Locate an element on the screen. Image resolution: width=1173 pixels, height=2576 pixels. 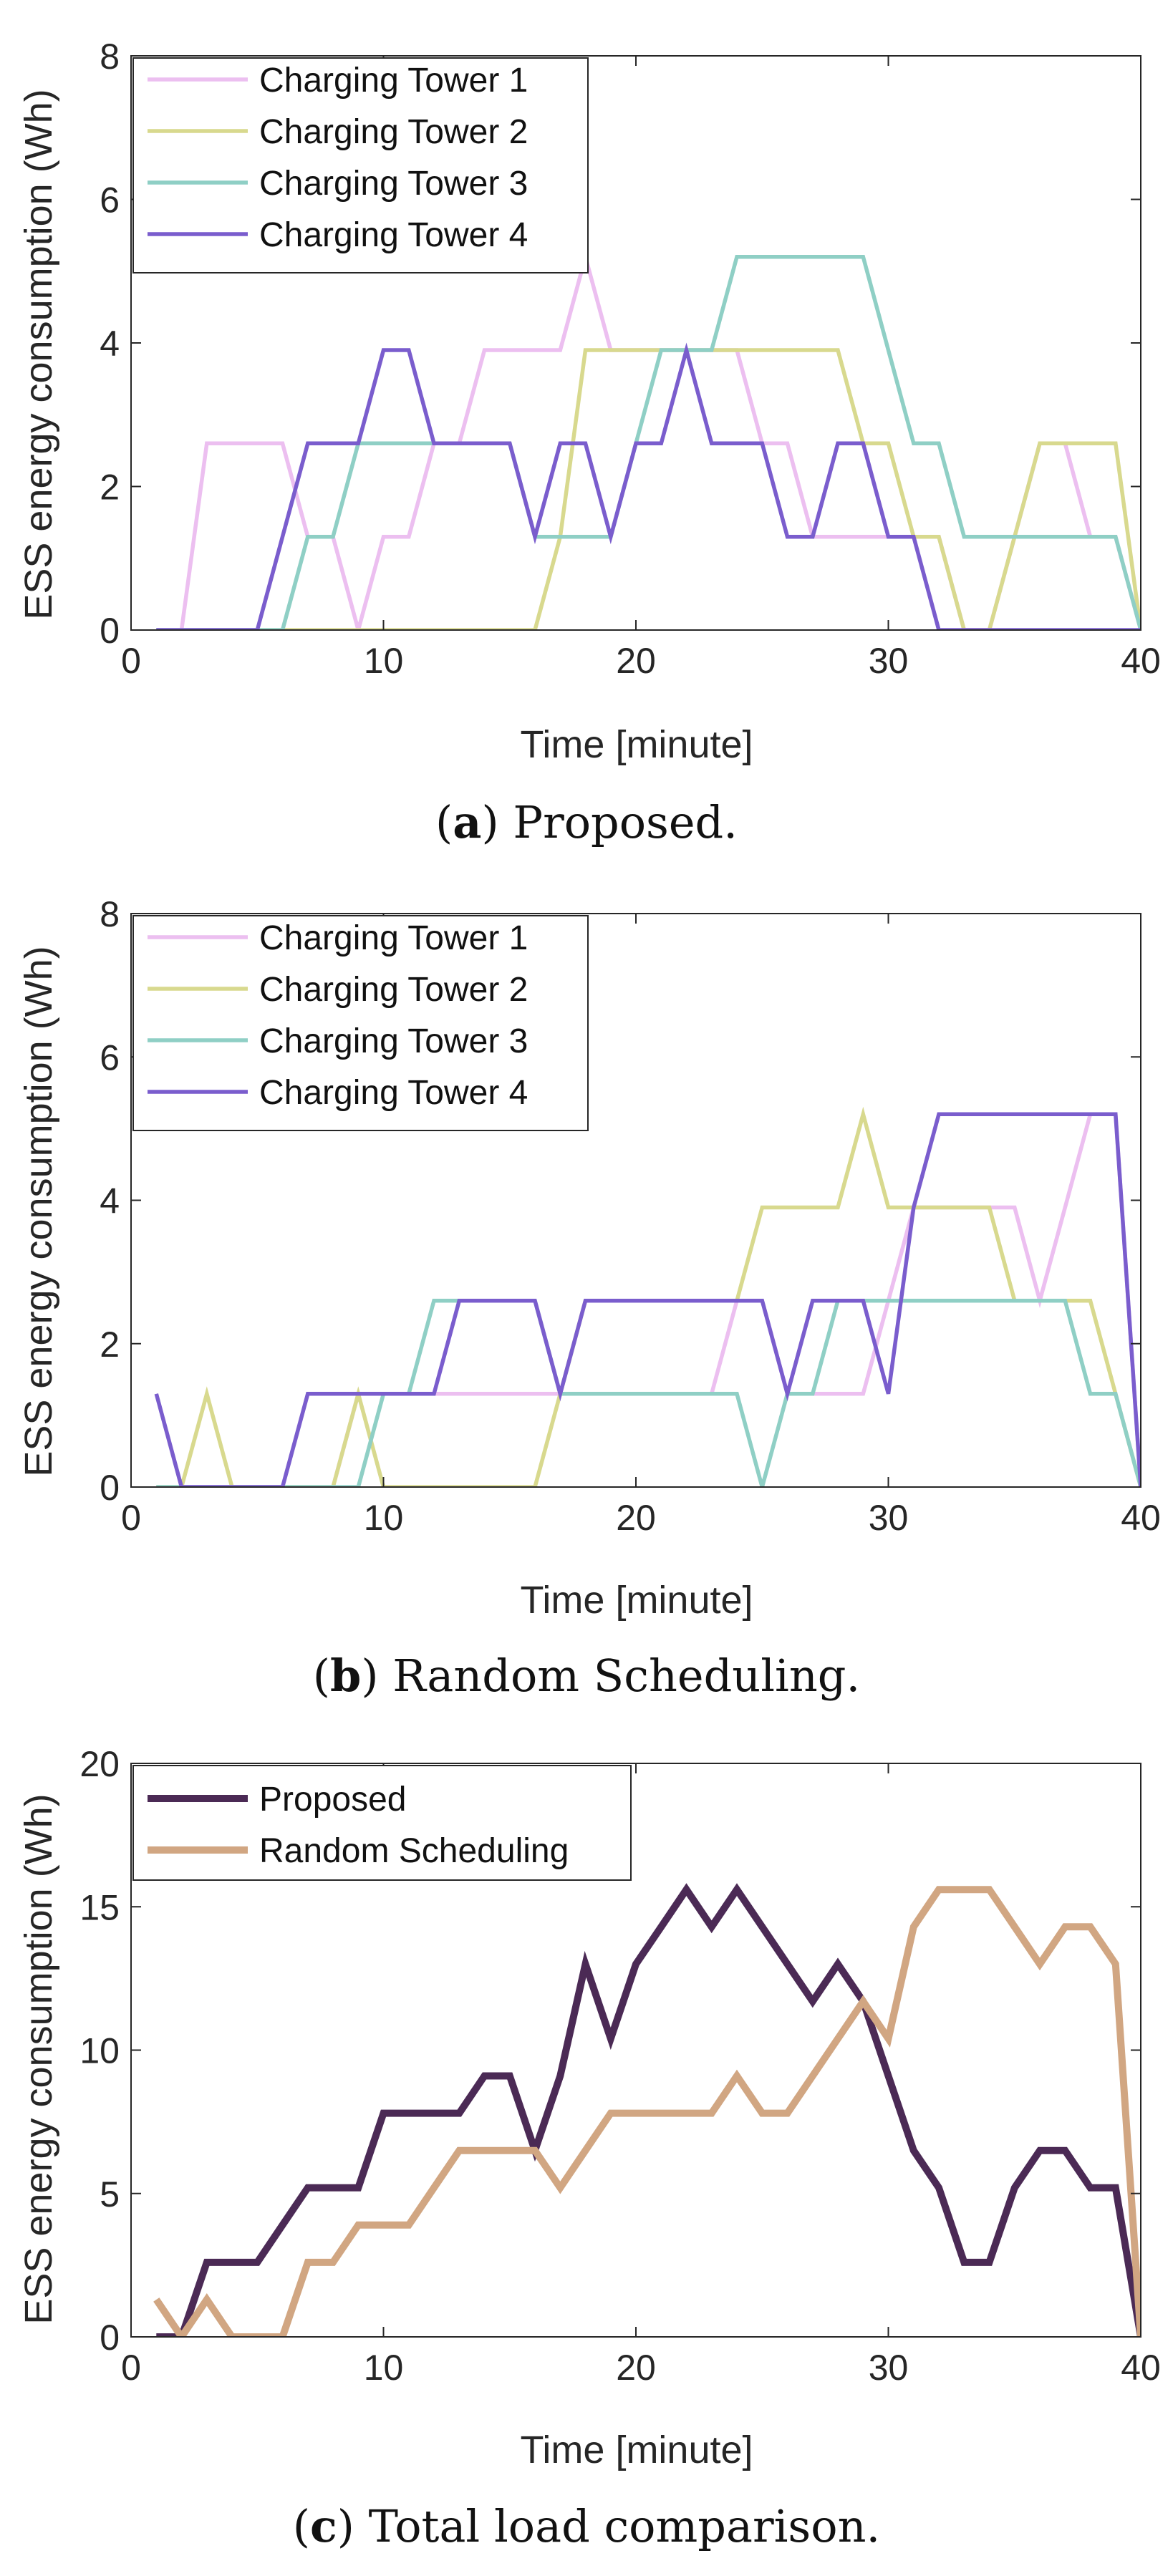
panel-a-caption: (a) Proposed. is located at coordinates (586, 822).